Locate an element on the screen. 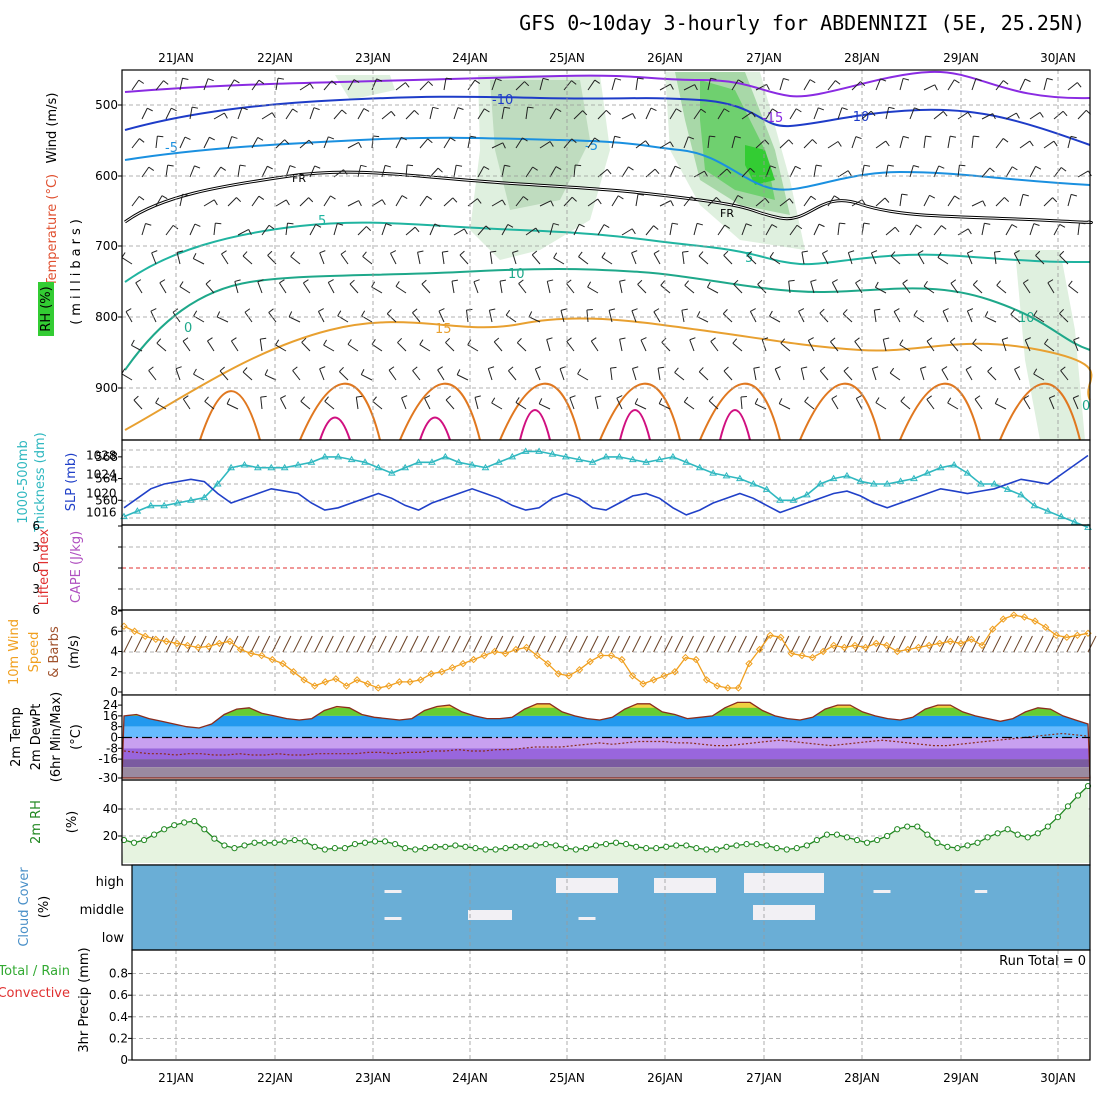 The image size is (1100, 1100). contour-label-fr-a: FR is located at coordinates (299, 178).